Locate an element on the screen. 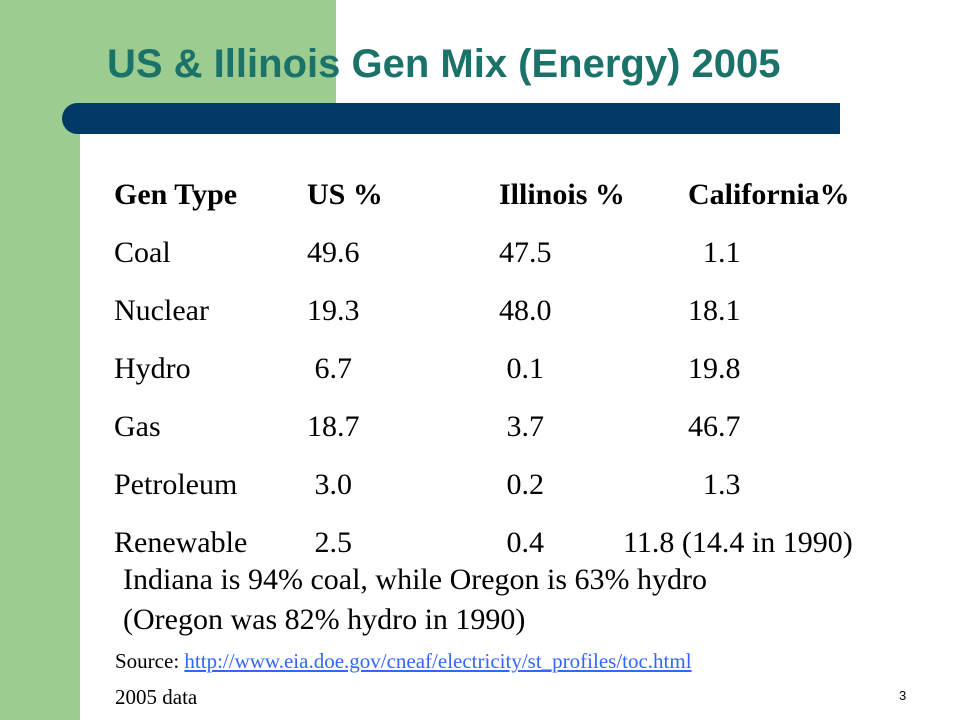 Image resolution: width=960 pixels, height=720 pixels. table-row: Petroleum 3.0 0.2 1.3 is located at coordinates (480, 485).